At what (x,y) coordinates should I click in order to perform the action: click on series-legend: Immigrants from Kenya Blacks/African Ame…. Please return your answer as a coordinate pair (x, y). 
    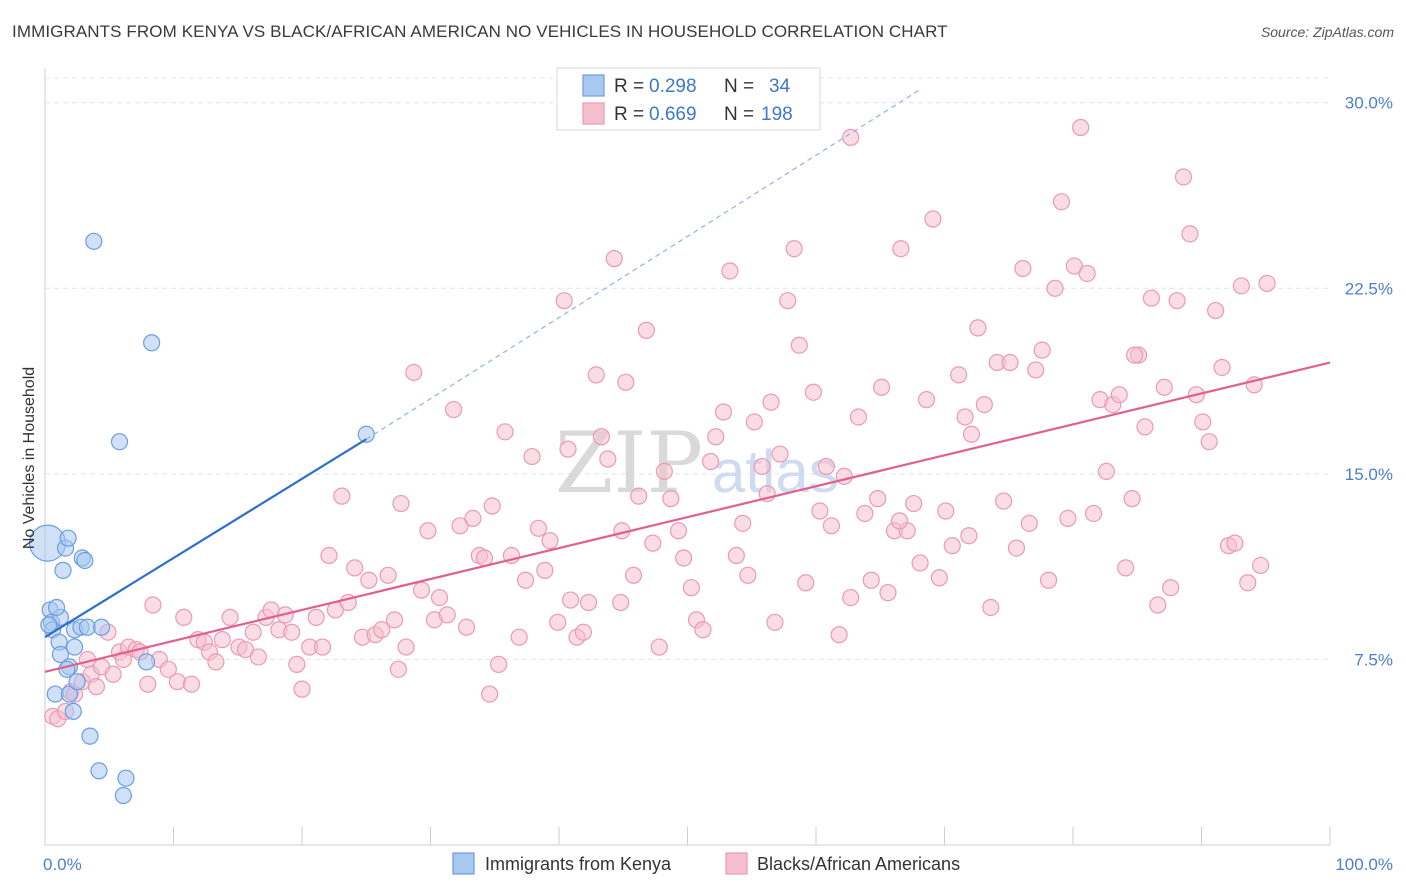
    Looking at the image, I should click on (706, 863).